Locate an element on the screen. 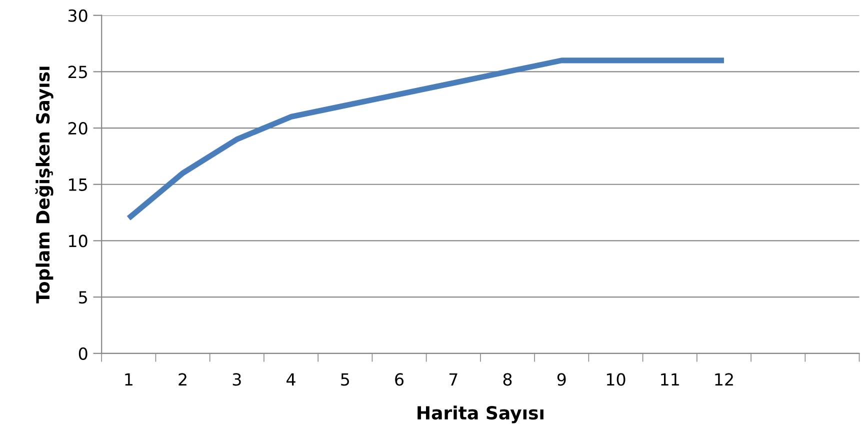 The image size is (861, 439). x-tick-label: 10 is located at coordinates (616, 379).